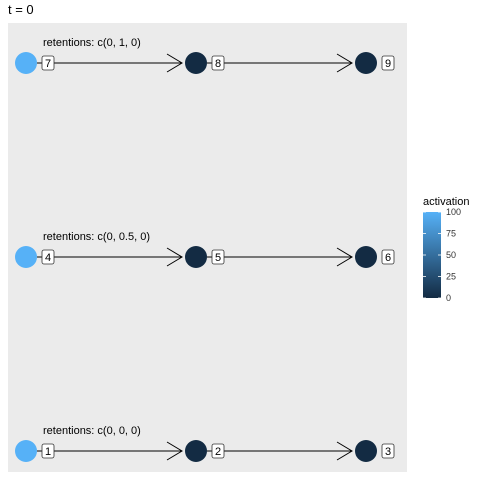  Describe the element at coordinates (432, 255) in the screenshot. I see `colorbar` at that location.